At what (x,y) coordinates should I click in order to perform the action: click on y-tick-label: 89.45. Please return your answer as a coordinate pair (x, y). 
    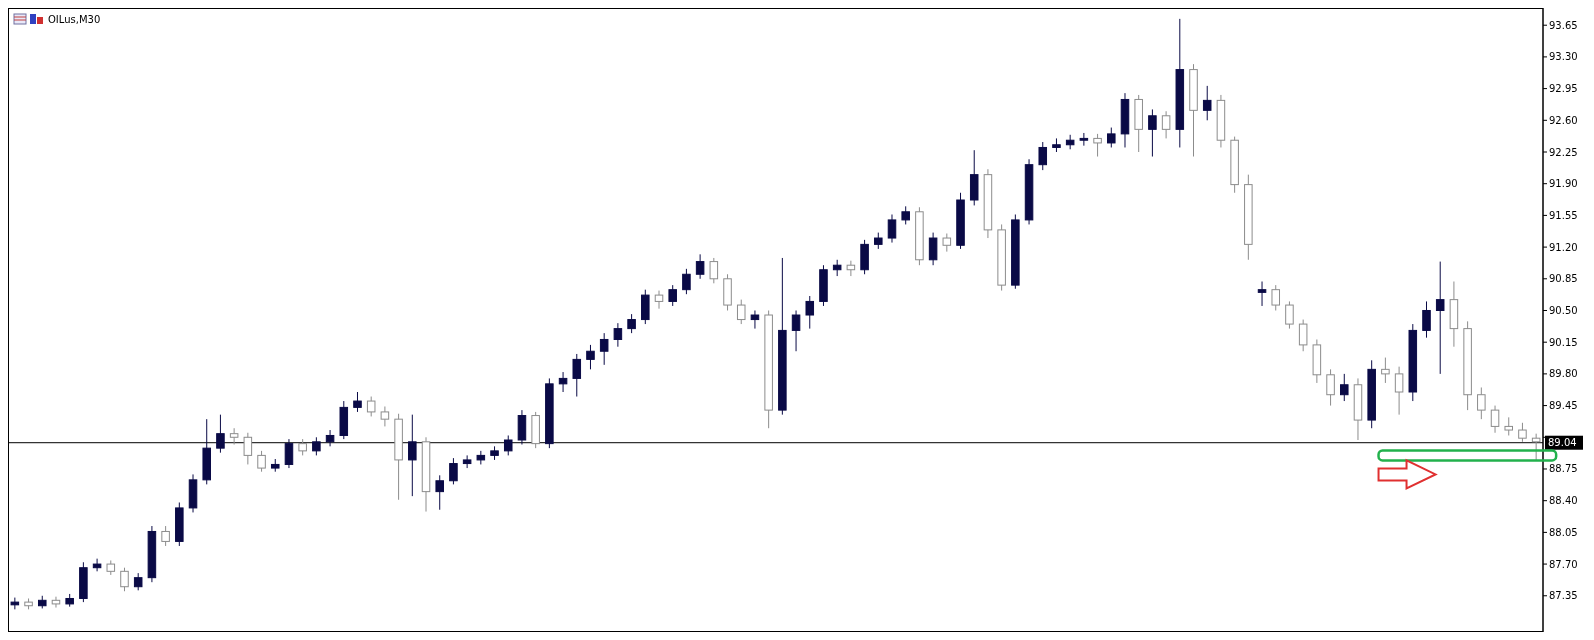
    Looking at the image, I should click on (1563, 406).